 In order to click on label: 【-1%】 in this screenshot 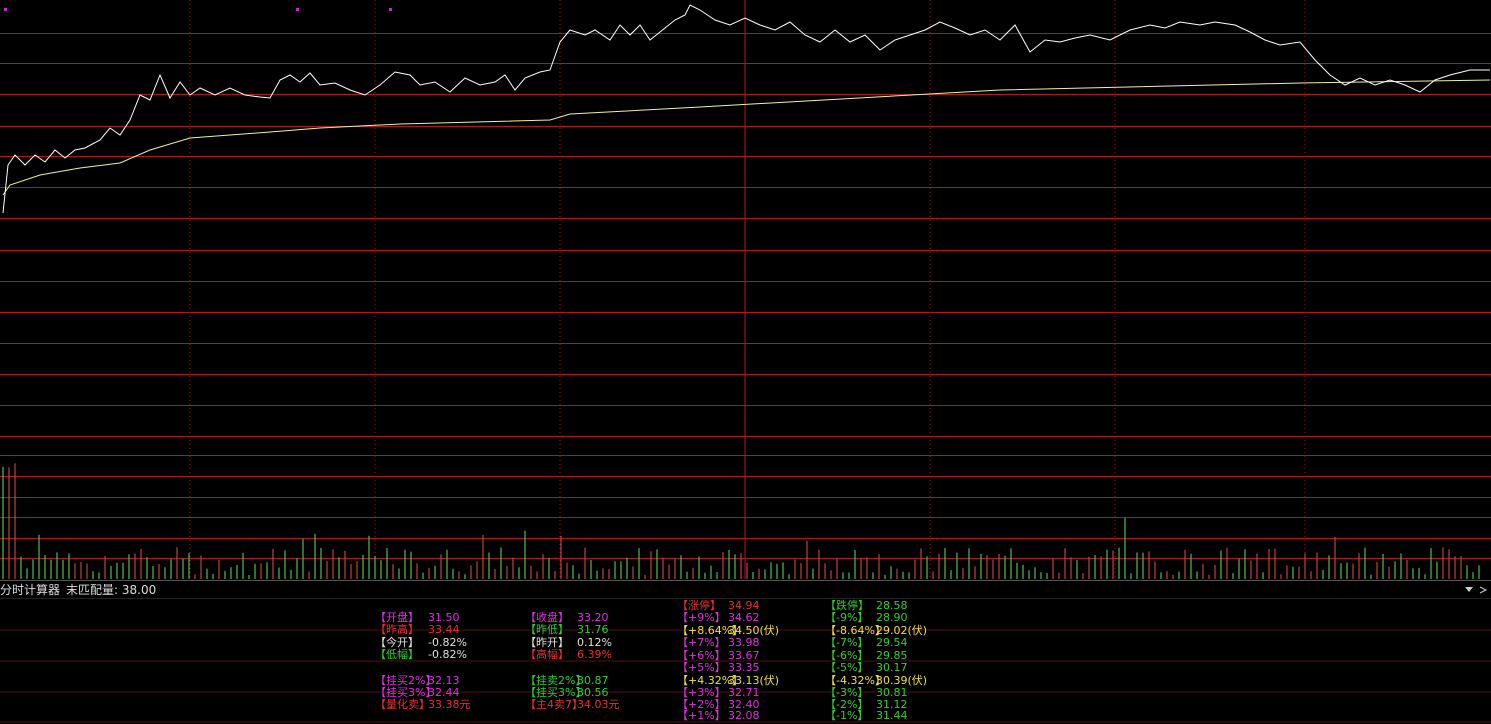, I will do `click(847, 715)`.